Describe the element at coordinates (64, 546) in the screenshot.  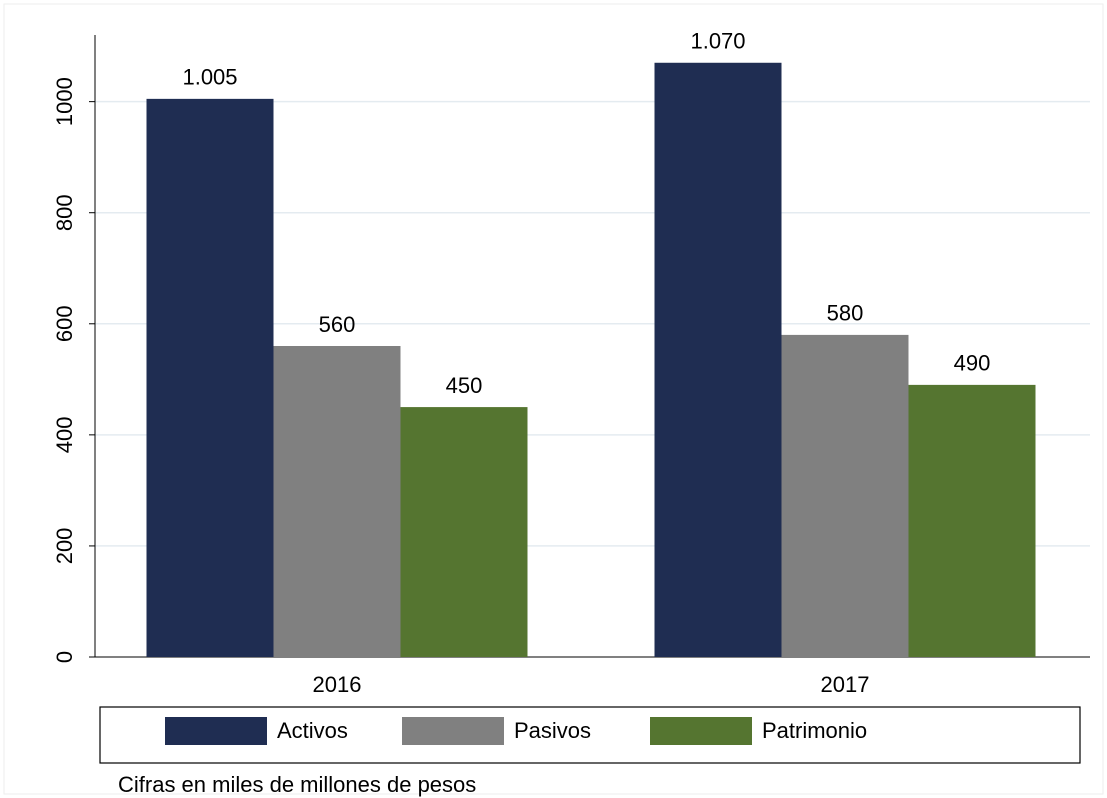
I see `y-tick-label: 200` at that location.